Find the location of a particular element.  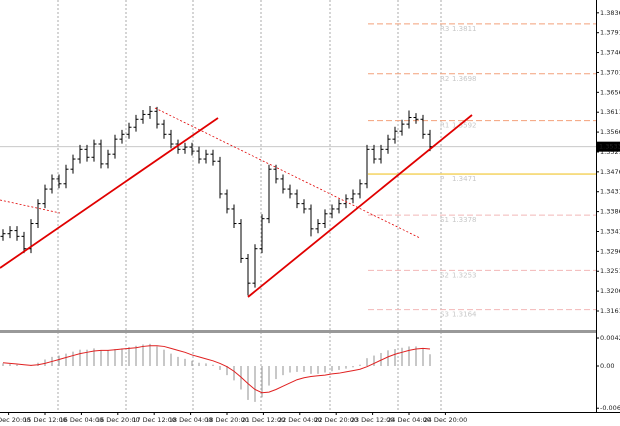

y-tick-label: -0.00647 is located at coordinates (610, 408).